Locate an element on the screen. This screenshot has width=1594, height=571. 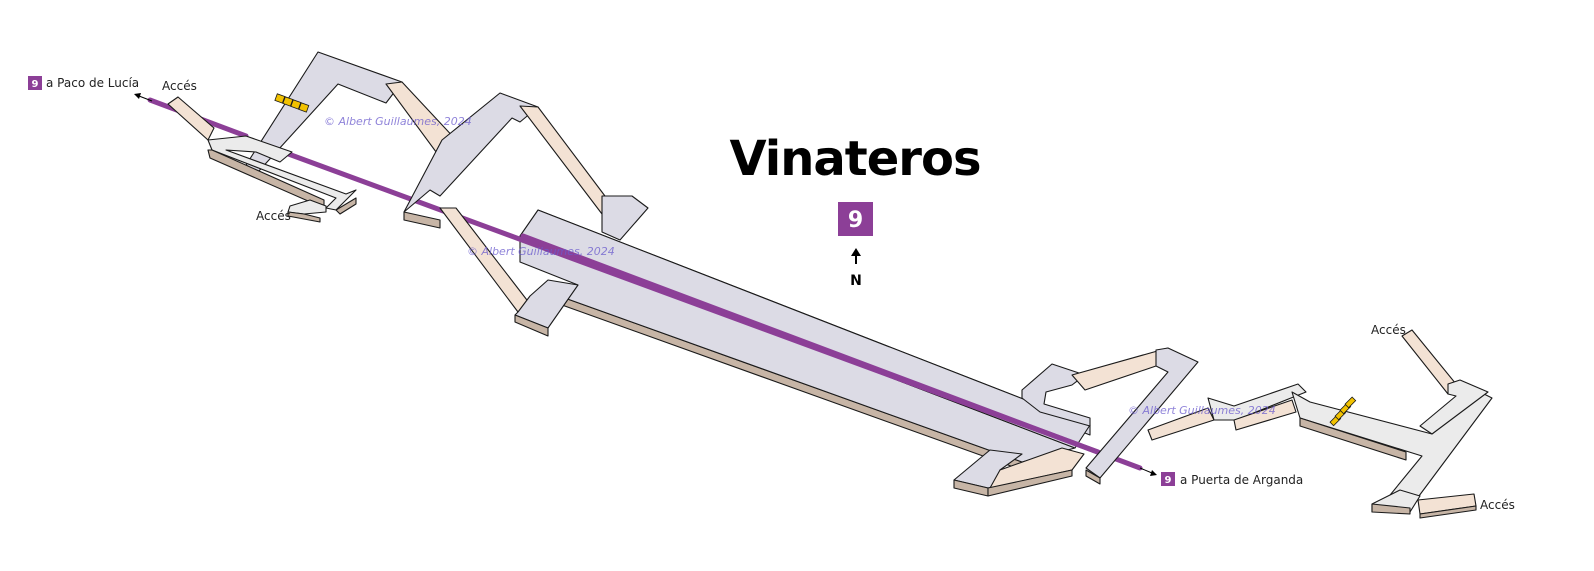
line-badge: 9 is located at coordinates (855, 219).